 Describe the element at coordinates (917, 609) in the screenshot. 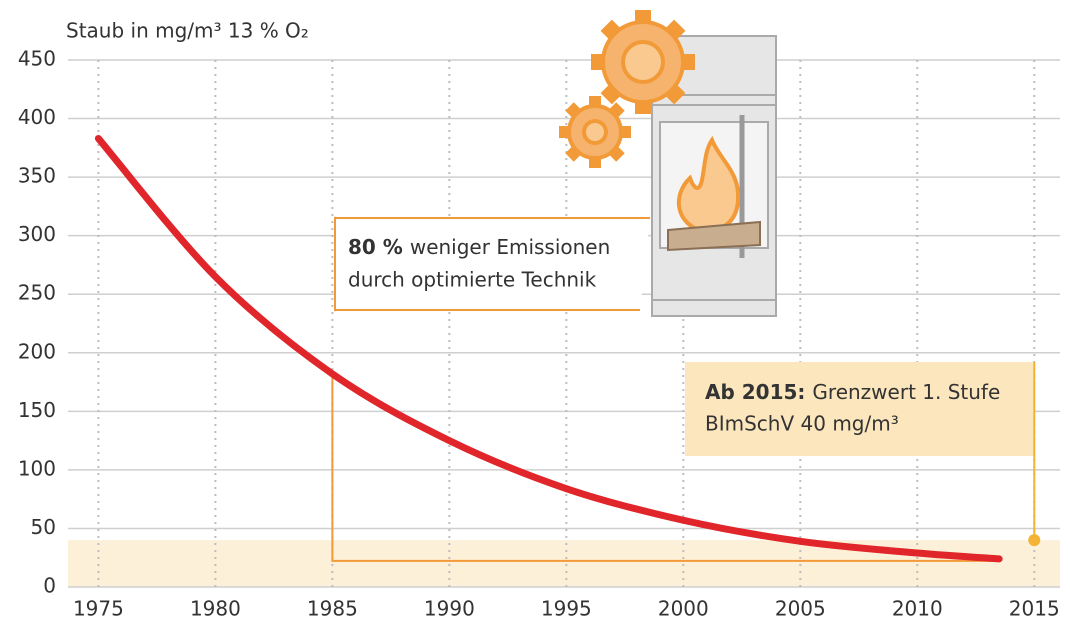

I see `x-tick-label: 2010` at that location.